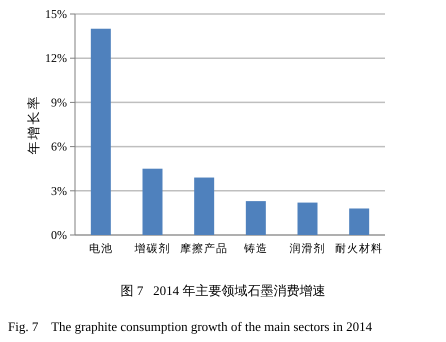 The height and width of the screenshot is (342, 446). I want to click on y-tick-label: 0%, so click(59, 235).